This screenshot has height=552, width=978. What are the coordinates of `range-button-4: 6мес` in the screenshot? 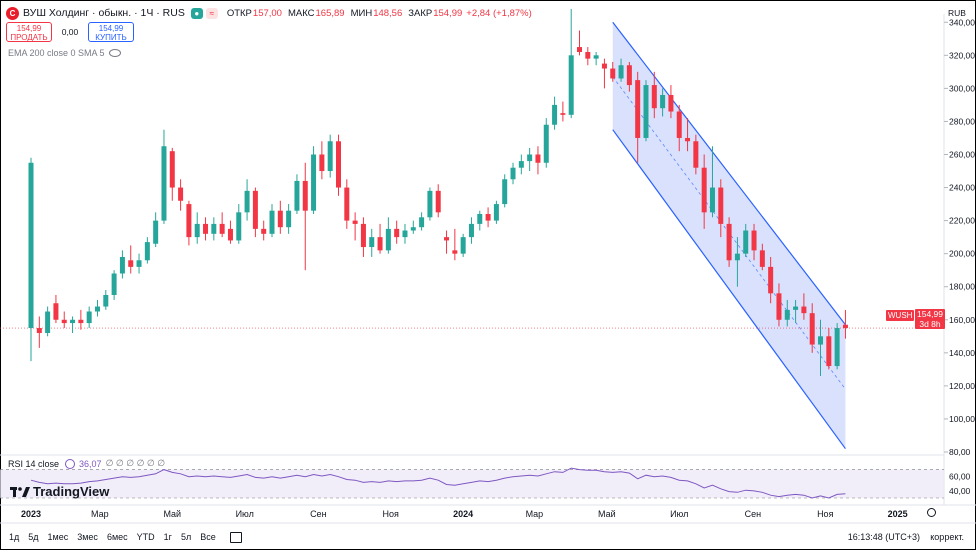 It's located at (117, 537).